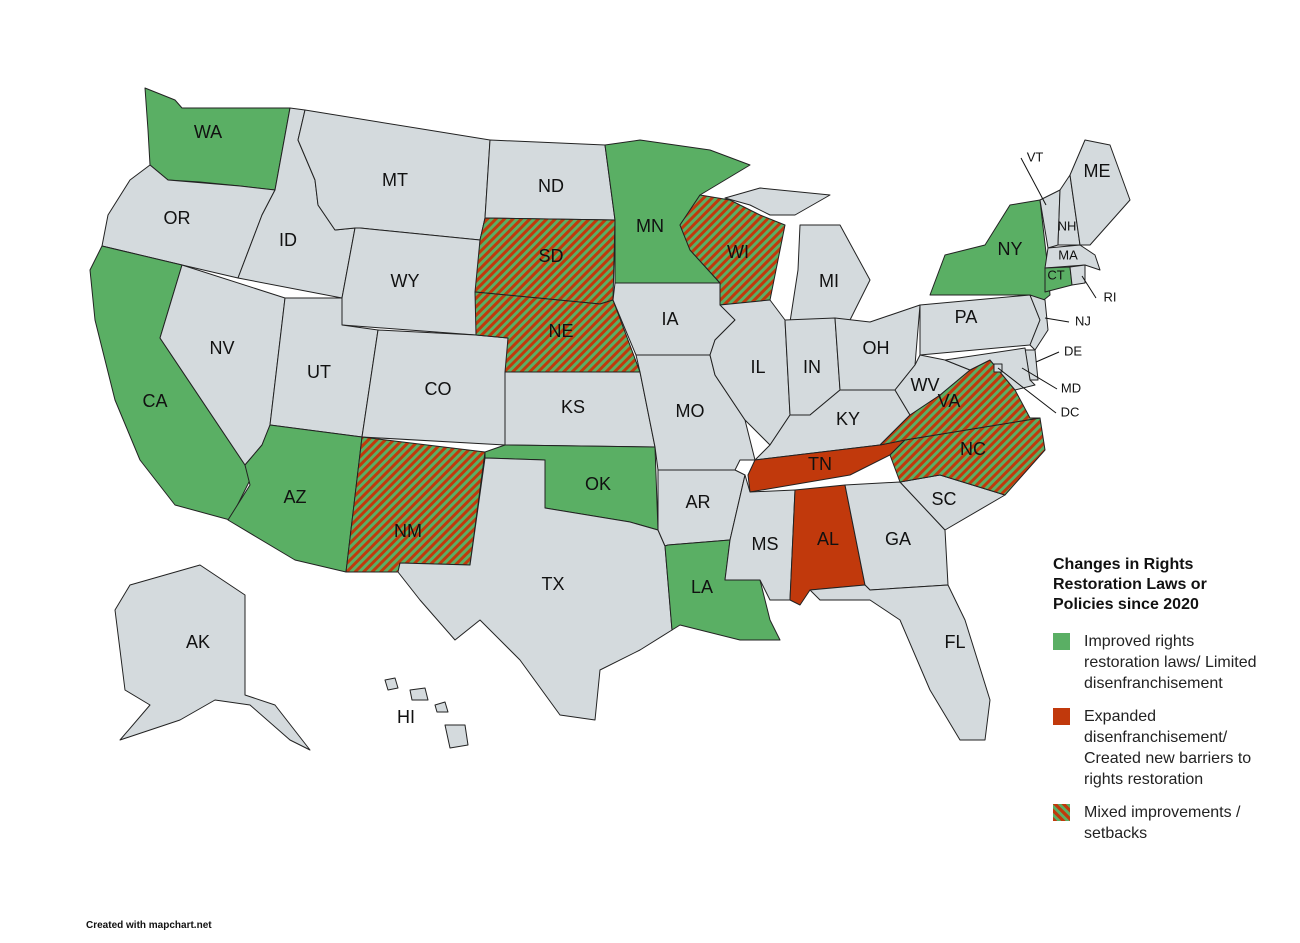 The image size is (1300, 943). Describe the element at coordinates (702, 587) in the screenshot. I see `state-label: LA` at that location.